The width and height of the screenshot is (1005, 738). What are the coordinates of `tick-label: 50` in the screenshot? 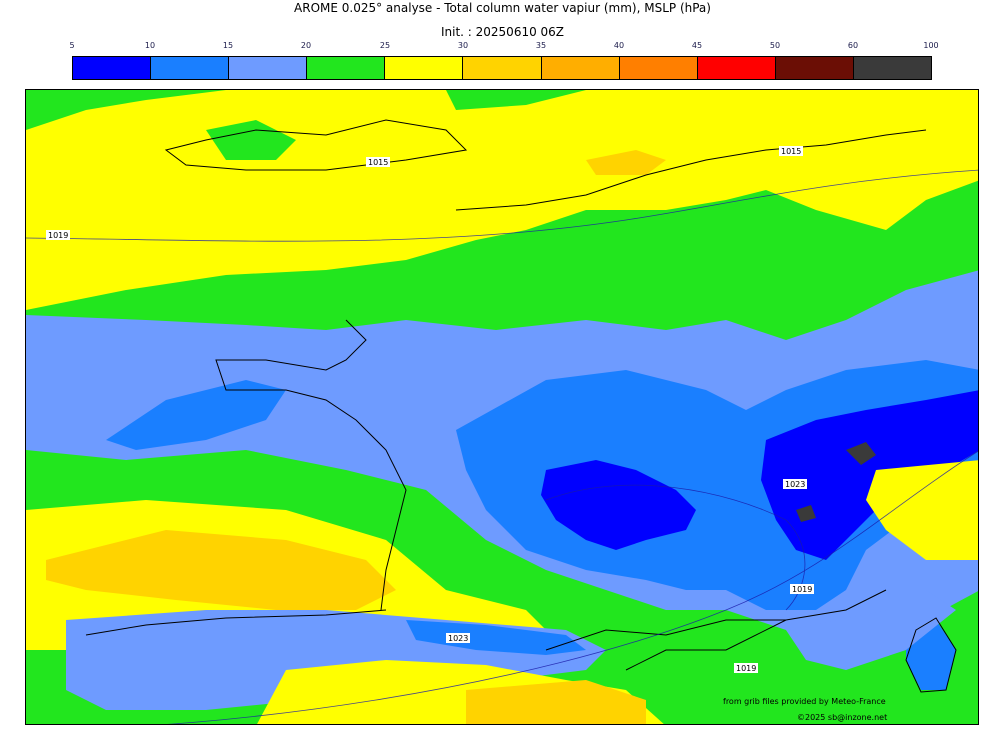 It's located at (775, 45).